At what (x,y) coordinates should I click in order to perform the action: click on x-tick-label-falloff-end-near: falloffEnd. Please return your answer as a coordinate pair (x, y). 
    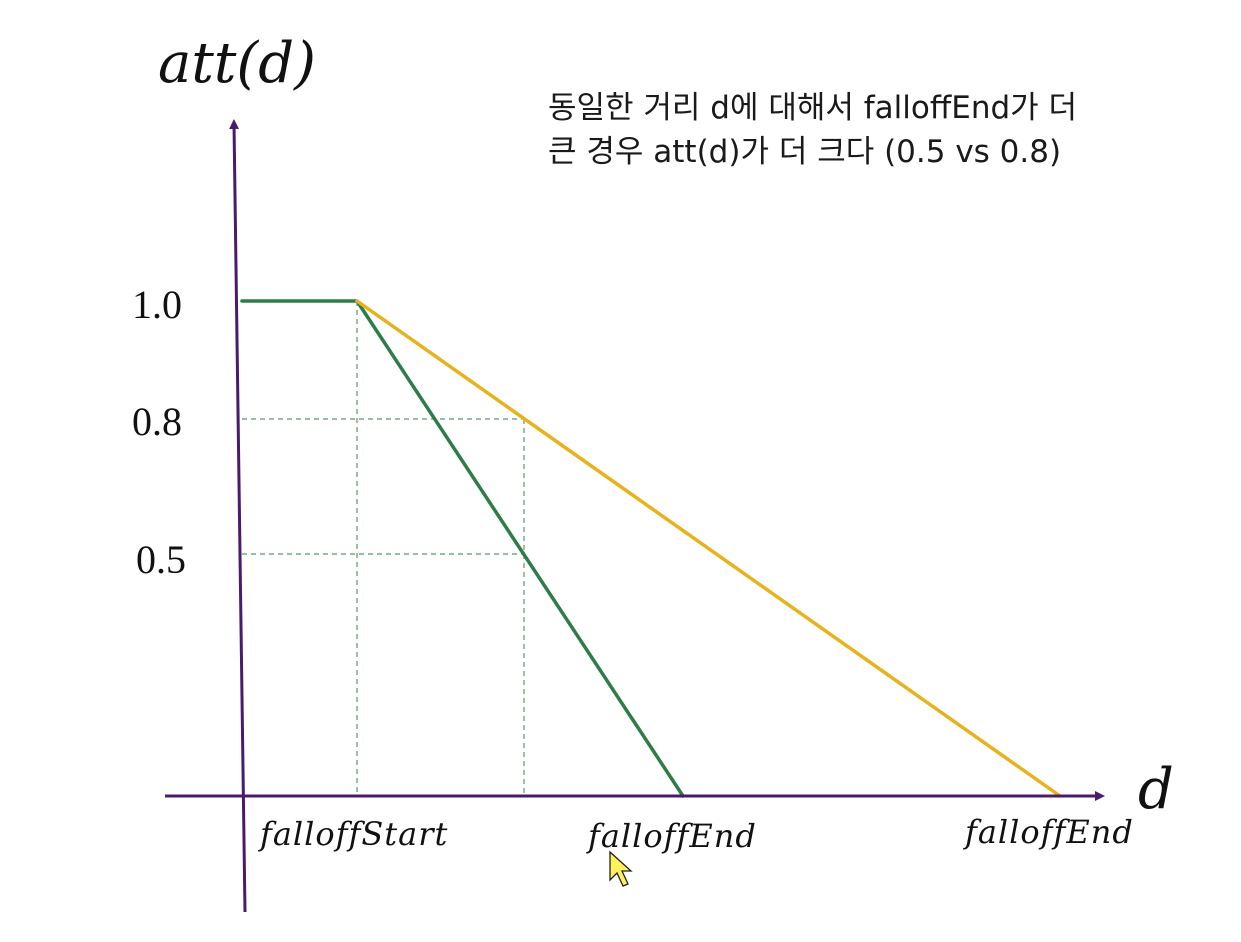
    Looking at the image, I should click on (671, 836).